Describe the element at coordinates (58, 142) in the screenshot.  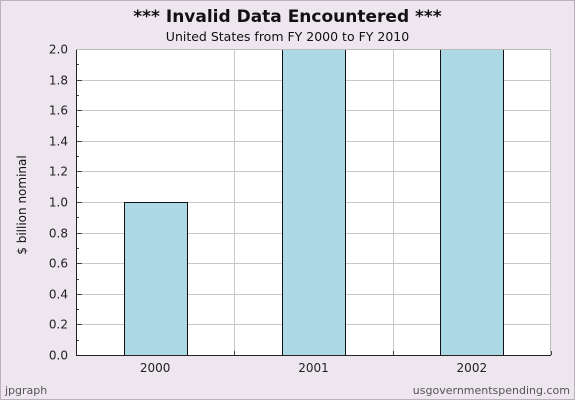
I see `y-tick-label: 1.4` at that location.